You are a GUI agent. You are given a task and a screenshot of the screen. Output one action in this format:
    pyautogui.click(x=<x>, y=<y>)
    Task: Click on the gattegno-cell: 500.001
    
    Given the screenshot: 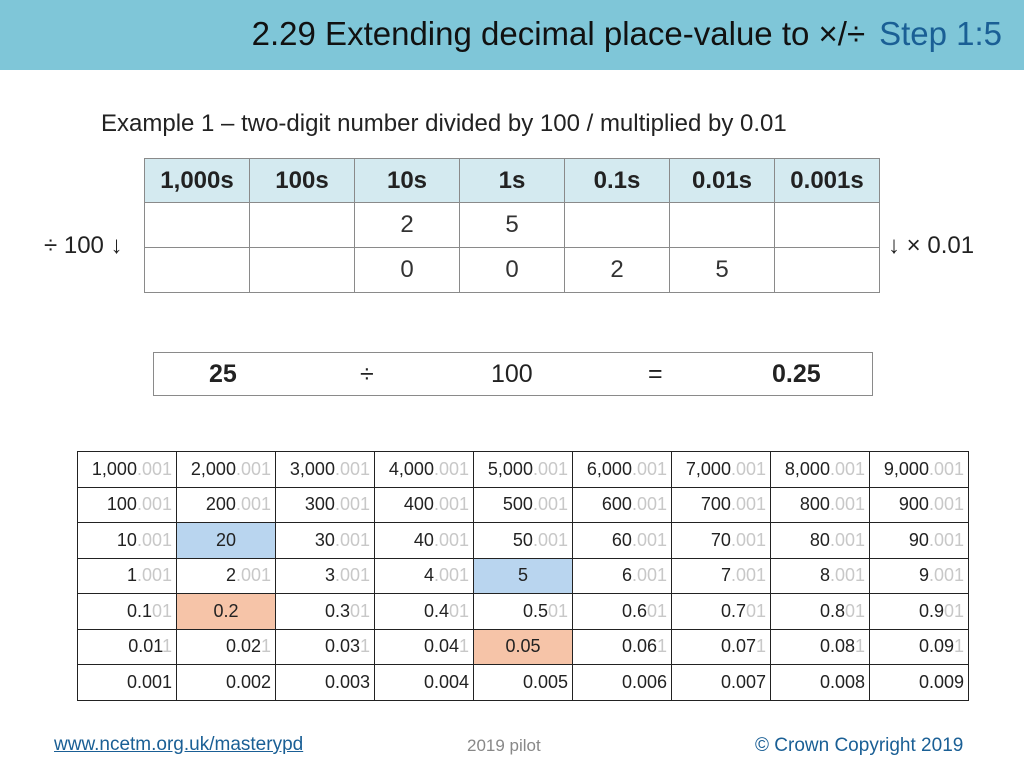 What is the action you would take?
    pyautogui.click(x=523, y=504)
    